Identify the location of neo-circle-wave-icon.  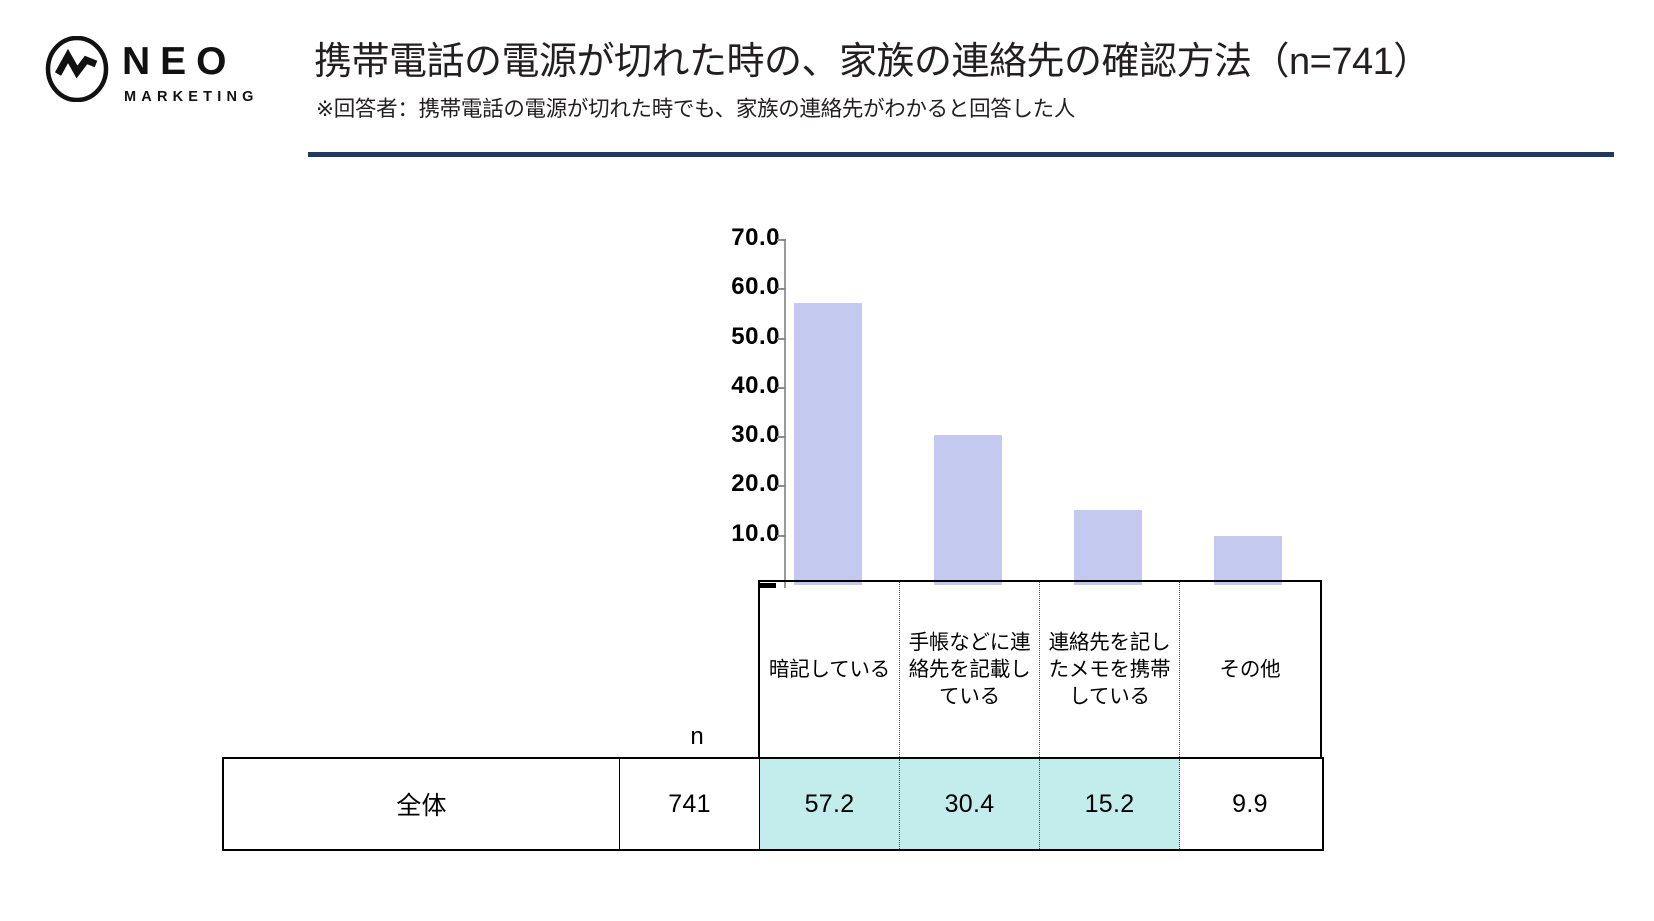
(77, 69).